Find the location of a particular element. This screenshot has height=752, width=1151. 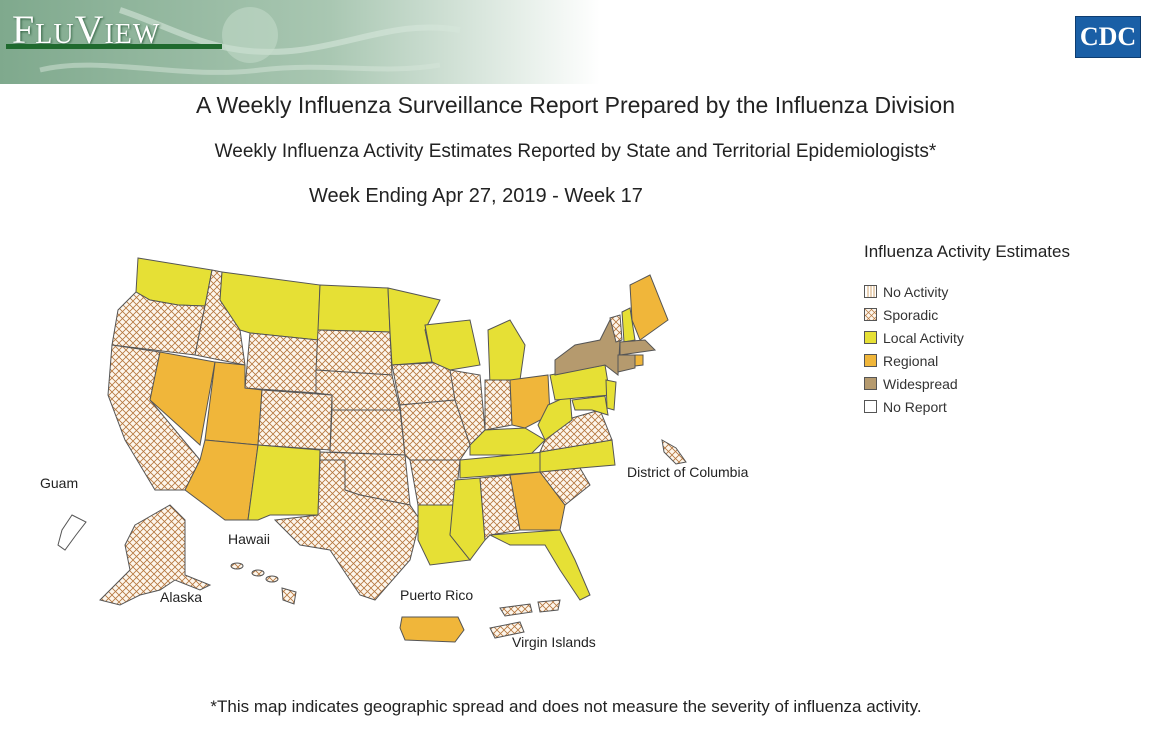

map-label-dc: District of Columbia is located at coordinates (688, 472).